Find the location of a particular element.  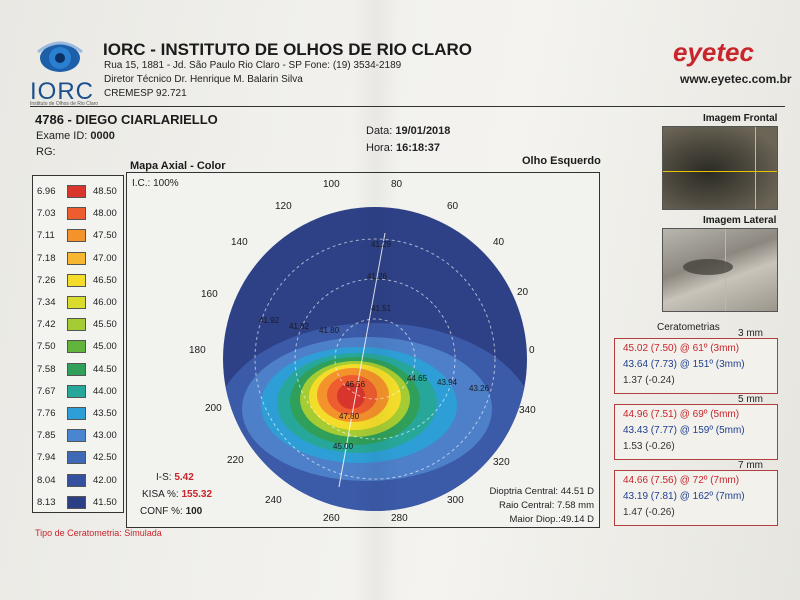

legend-diopter: 48.00 is located at coordinates (105, 214).